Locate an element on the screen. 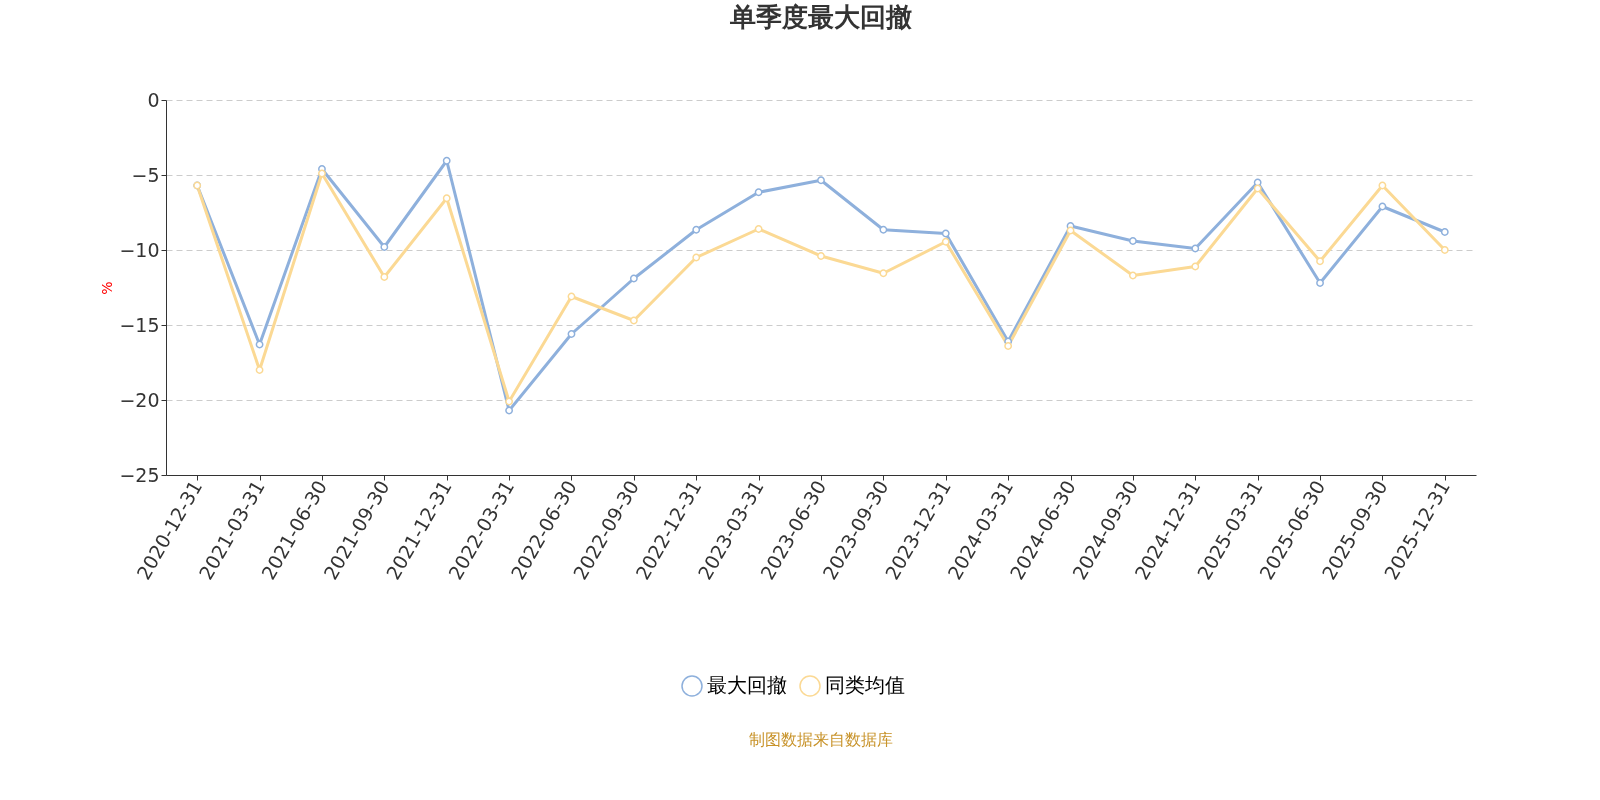  y-tick-label: −15 is located at coordinates (139, 324).